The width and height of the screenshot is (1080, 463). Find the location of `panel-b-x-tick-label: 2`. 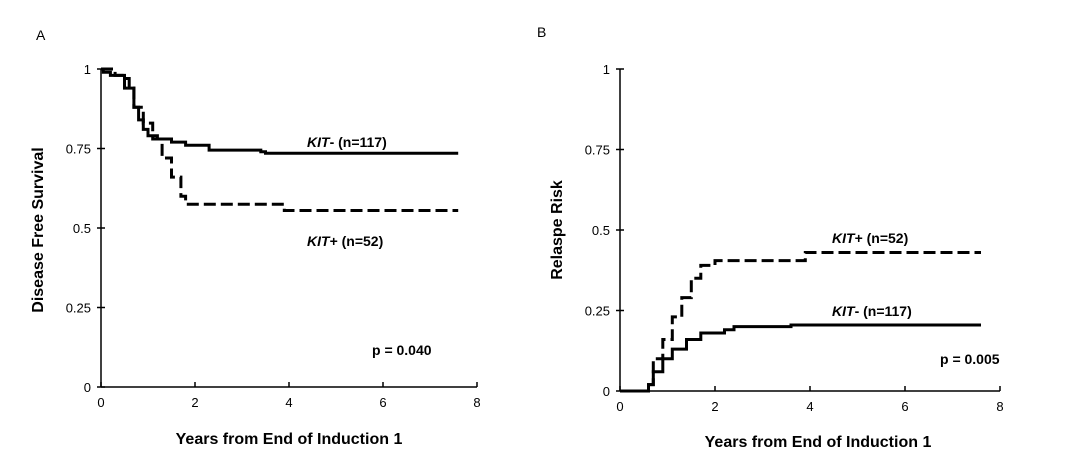

panel-b-x-tick-label: 2 is located at coordinates (714, 406).